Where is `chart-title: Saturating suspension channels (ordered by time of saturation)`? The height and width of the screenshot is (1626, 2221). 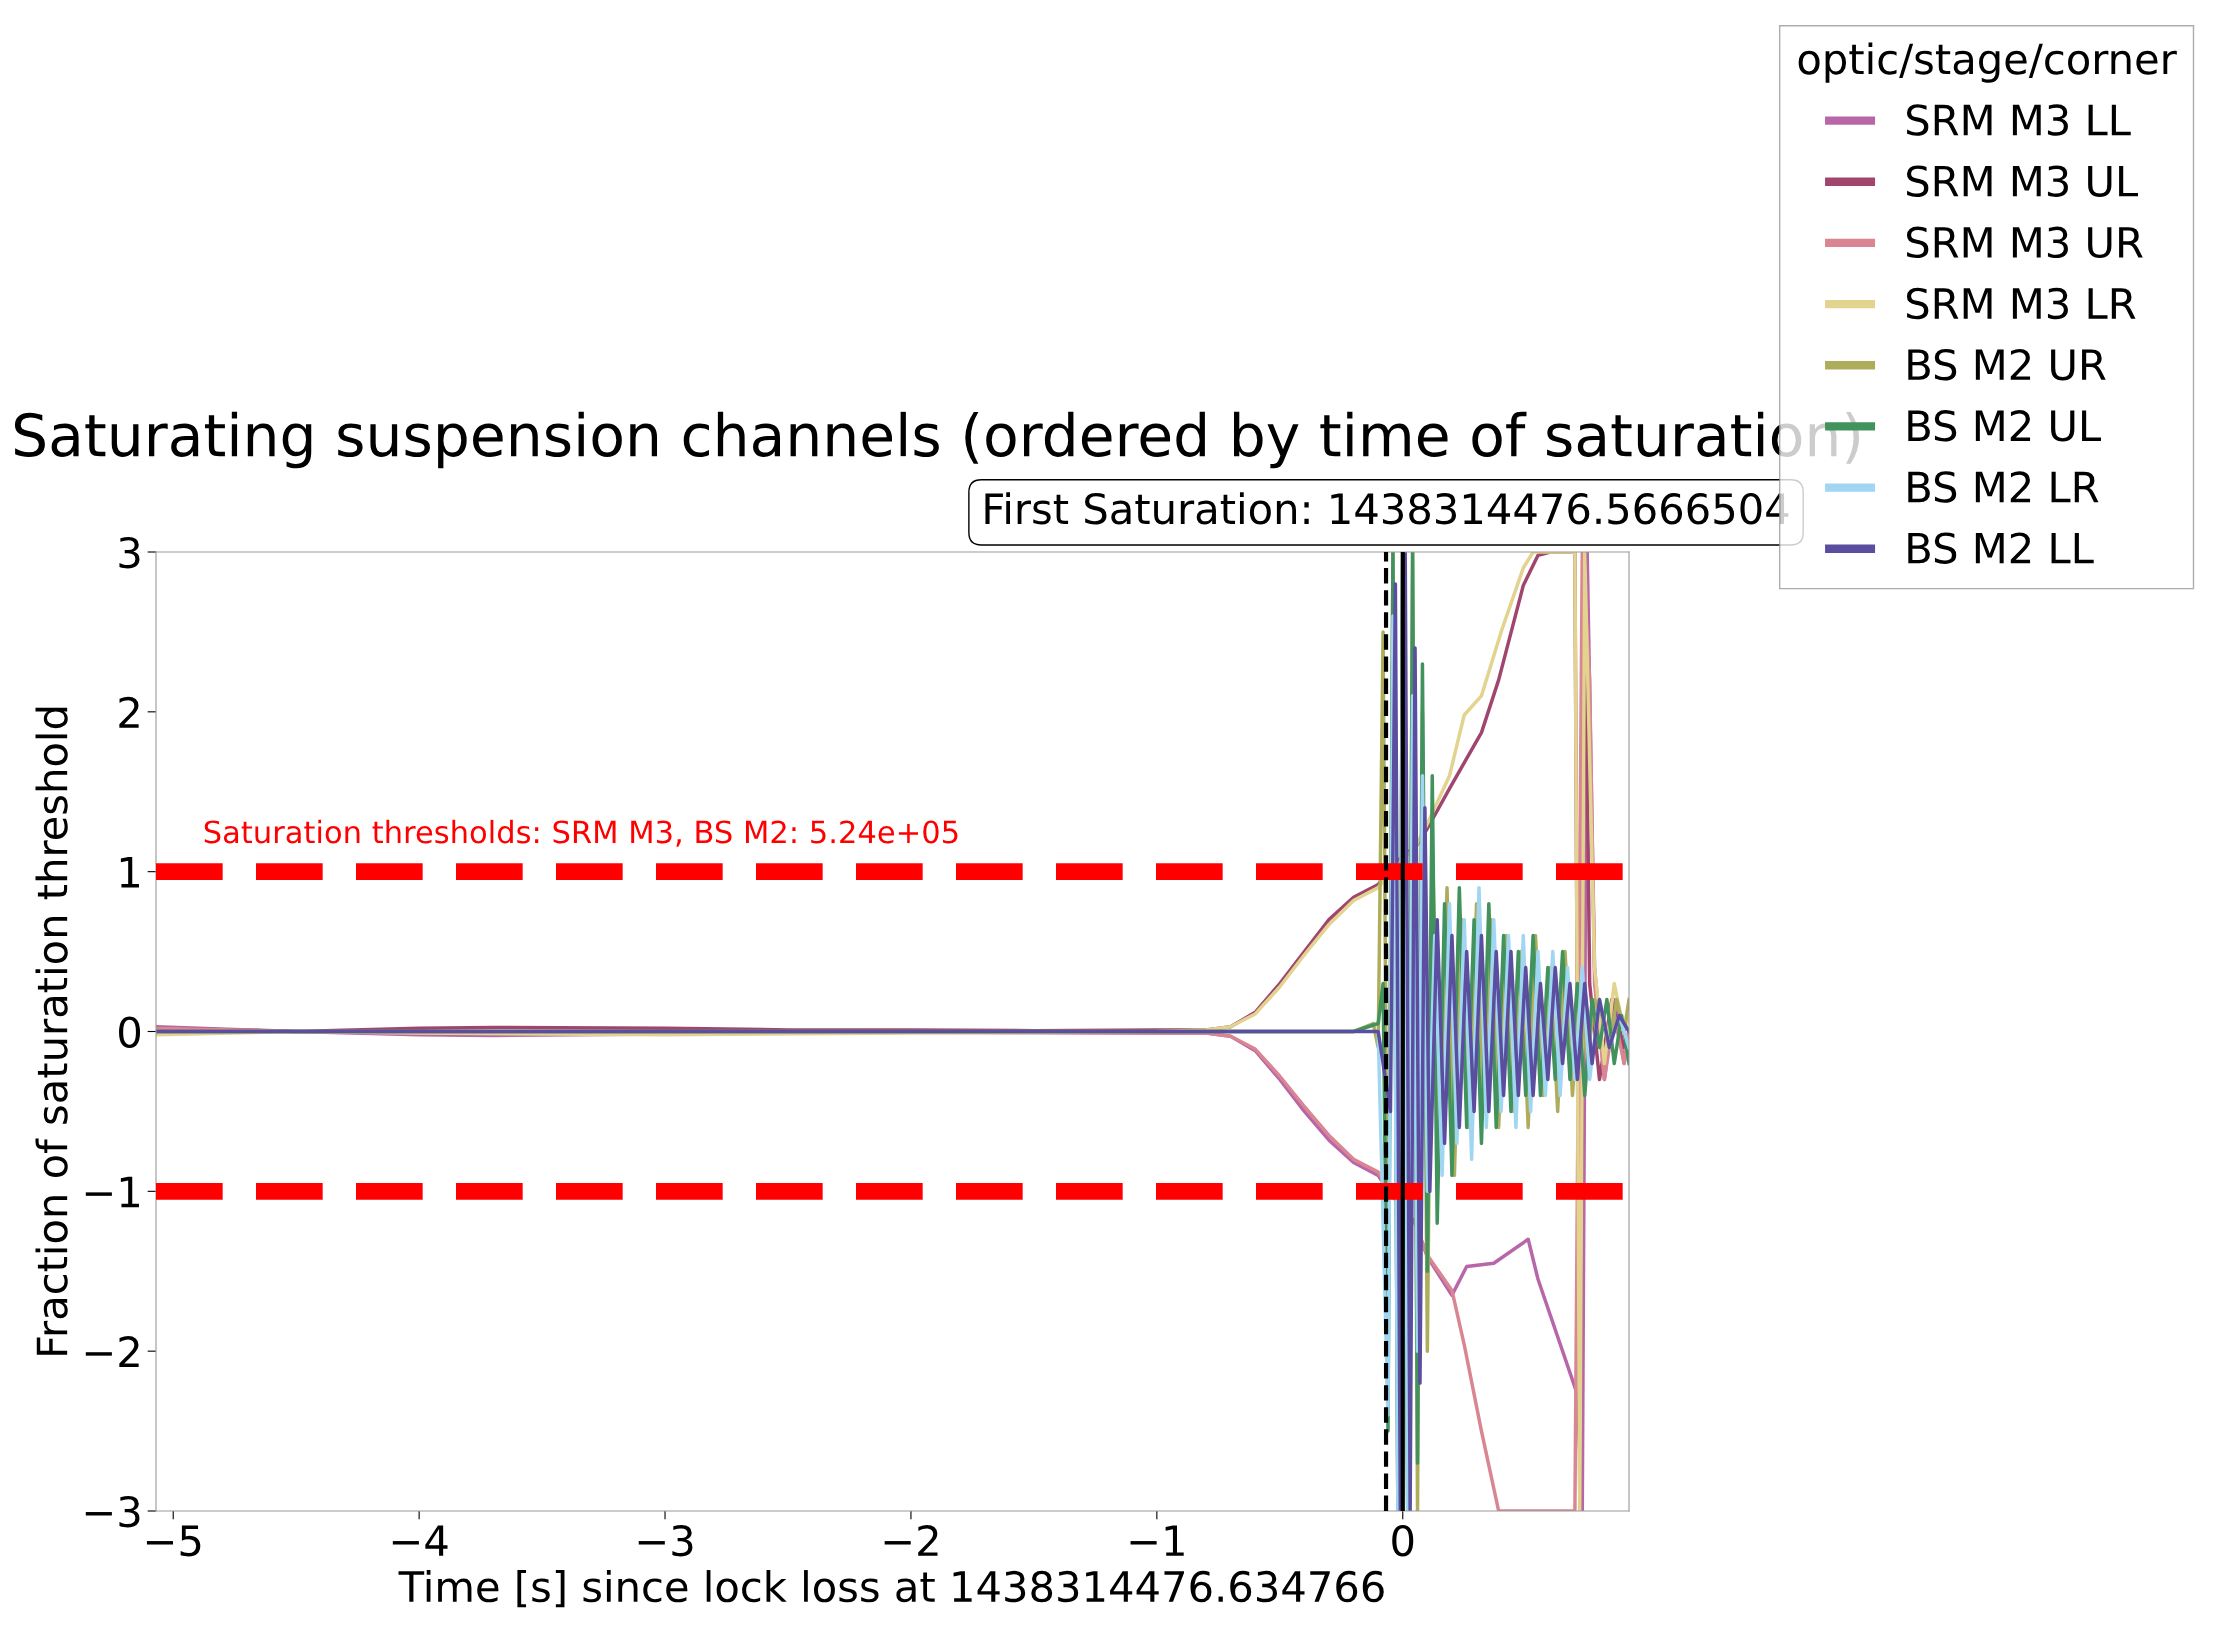
chart-title: Saturating suspension channels (ordered by time of saturation) is located at coordinates (937, 440).